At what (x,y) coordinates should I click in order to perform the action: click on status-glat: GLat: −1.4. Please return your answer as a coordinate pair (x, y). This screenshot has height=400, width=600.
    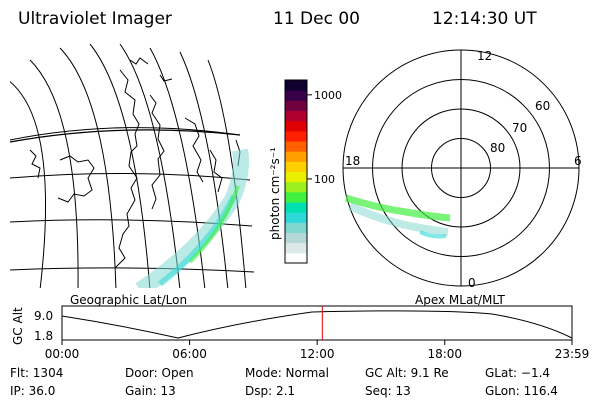
    Looking at the image, I should click on (517, 373).